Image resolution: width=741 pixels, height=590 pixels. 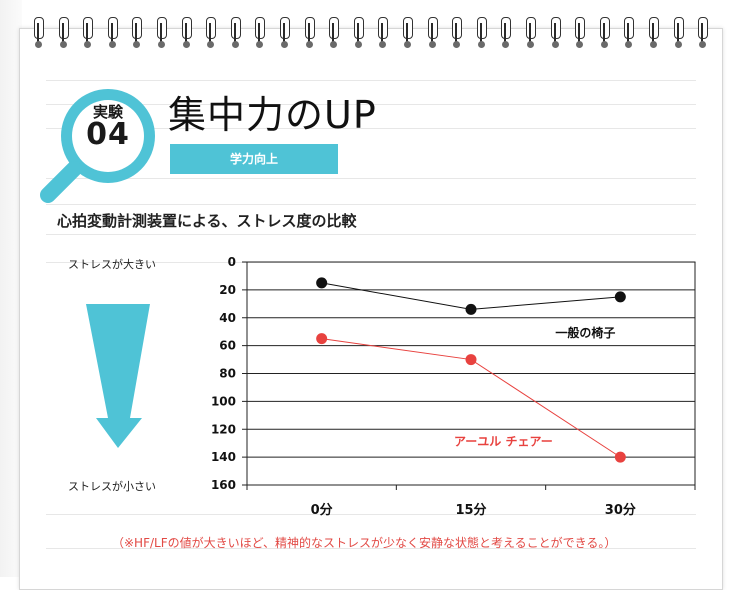 What do you see at coordinates (227, 346) in the screenshot?
I see `y-tick-label: 60` at bounding box center [227, 346].